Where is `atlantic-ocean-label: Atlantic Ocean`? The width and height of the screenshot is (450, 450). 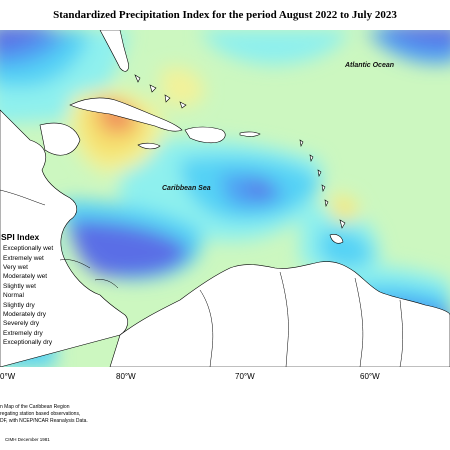
atlantic-ocean-label: Atlantic Ocean is located at coordinates (370, 65).